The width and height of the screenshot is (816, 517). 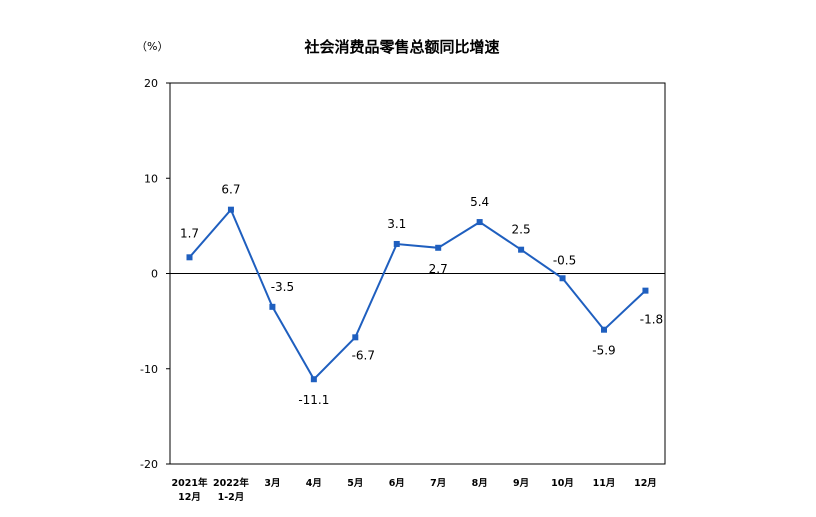 What do you see at coordinates (272, 483) in the screenshot?
I see `x-tick-label: 3月` at bounding box center [272, 483].